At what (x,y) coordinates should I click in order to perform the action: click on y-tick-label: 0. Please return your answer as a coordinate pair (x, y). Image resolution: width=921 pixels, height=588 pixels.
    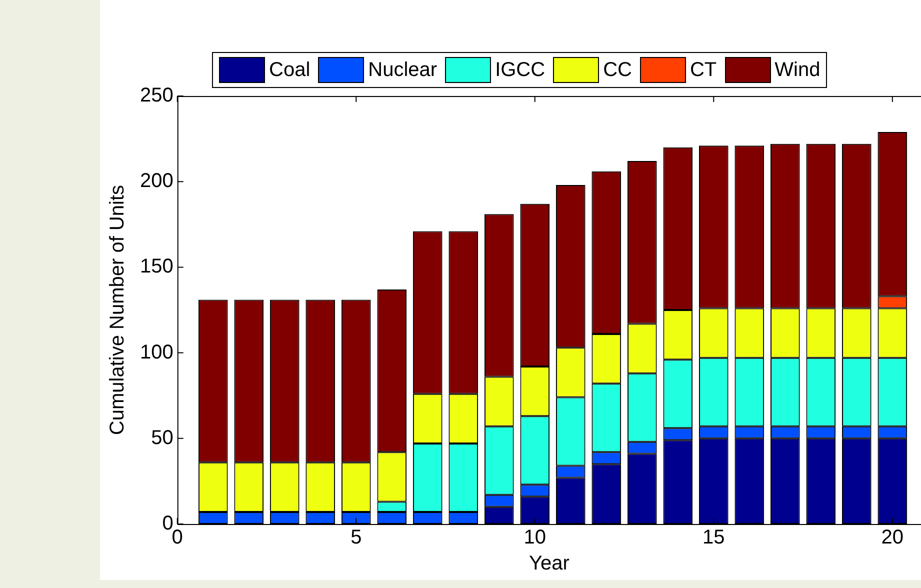
    Looking at the image, I should click on (168, 523).